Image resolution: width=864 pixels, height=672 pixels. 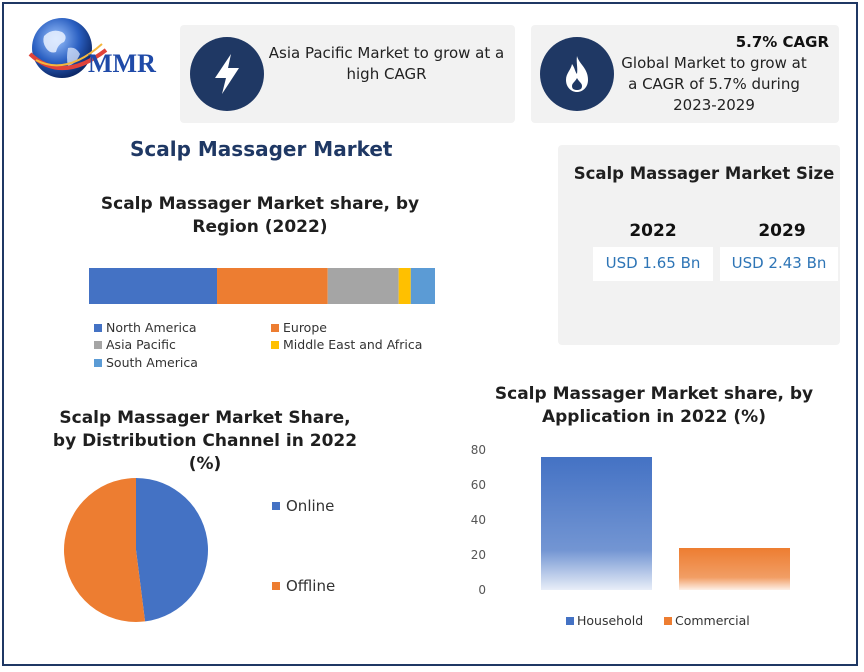 I want to click on distribution-pie-chart, so click(x=135, y=550).